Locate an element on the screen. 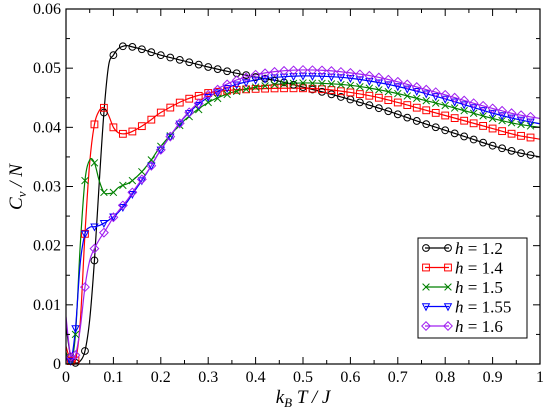 The width and height of the screenshot is (545, 411). x-tick-label: 0 is located at coordinates (66, 377).